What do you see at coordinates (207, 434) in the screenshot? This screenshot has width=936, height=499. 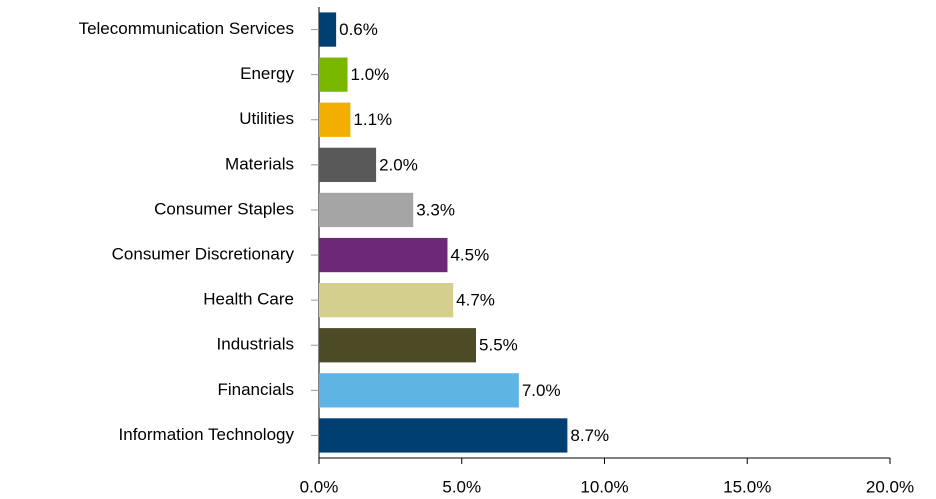 I see `y-tick-label: Information Technology` at bounding box center [207, 434].